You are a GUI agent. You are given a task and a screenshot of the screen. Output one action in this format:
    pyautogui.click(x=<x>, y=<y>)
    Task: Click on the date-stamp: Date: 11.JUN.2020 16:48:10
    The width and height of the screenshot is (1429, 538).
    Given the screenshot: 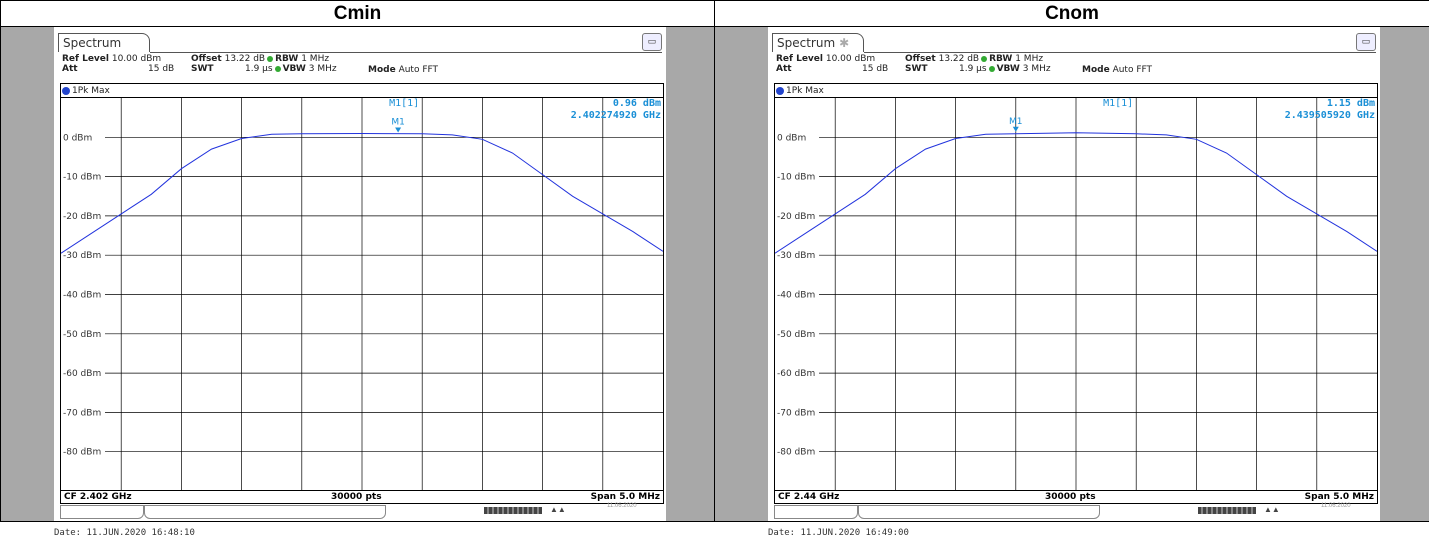 What is the action you would take?
    pyautogui.click(x=124, y=533)
    